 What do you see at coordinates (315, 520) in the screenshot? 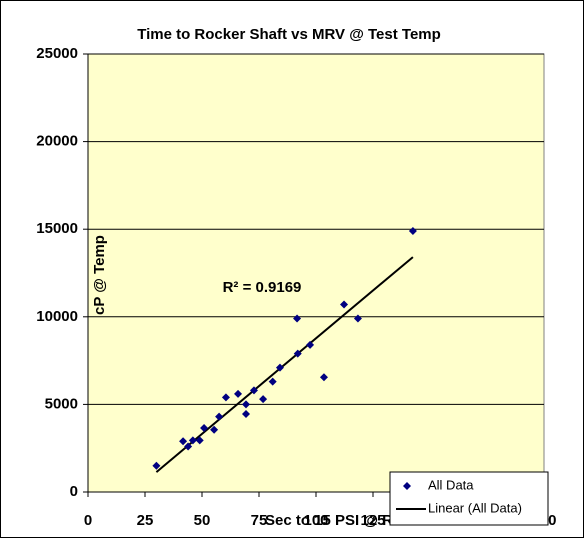
I see `x-tick-label: 100` at bounding box center [315, 520].